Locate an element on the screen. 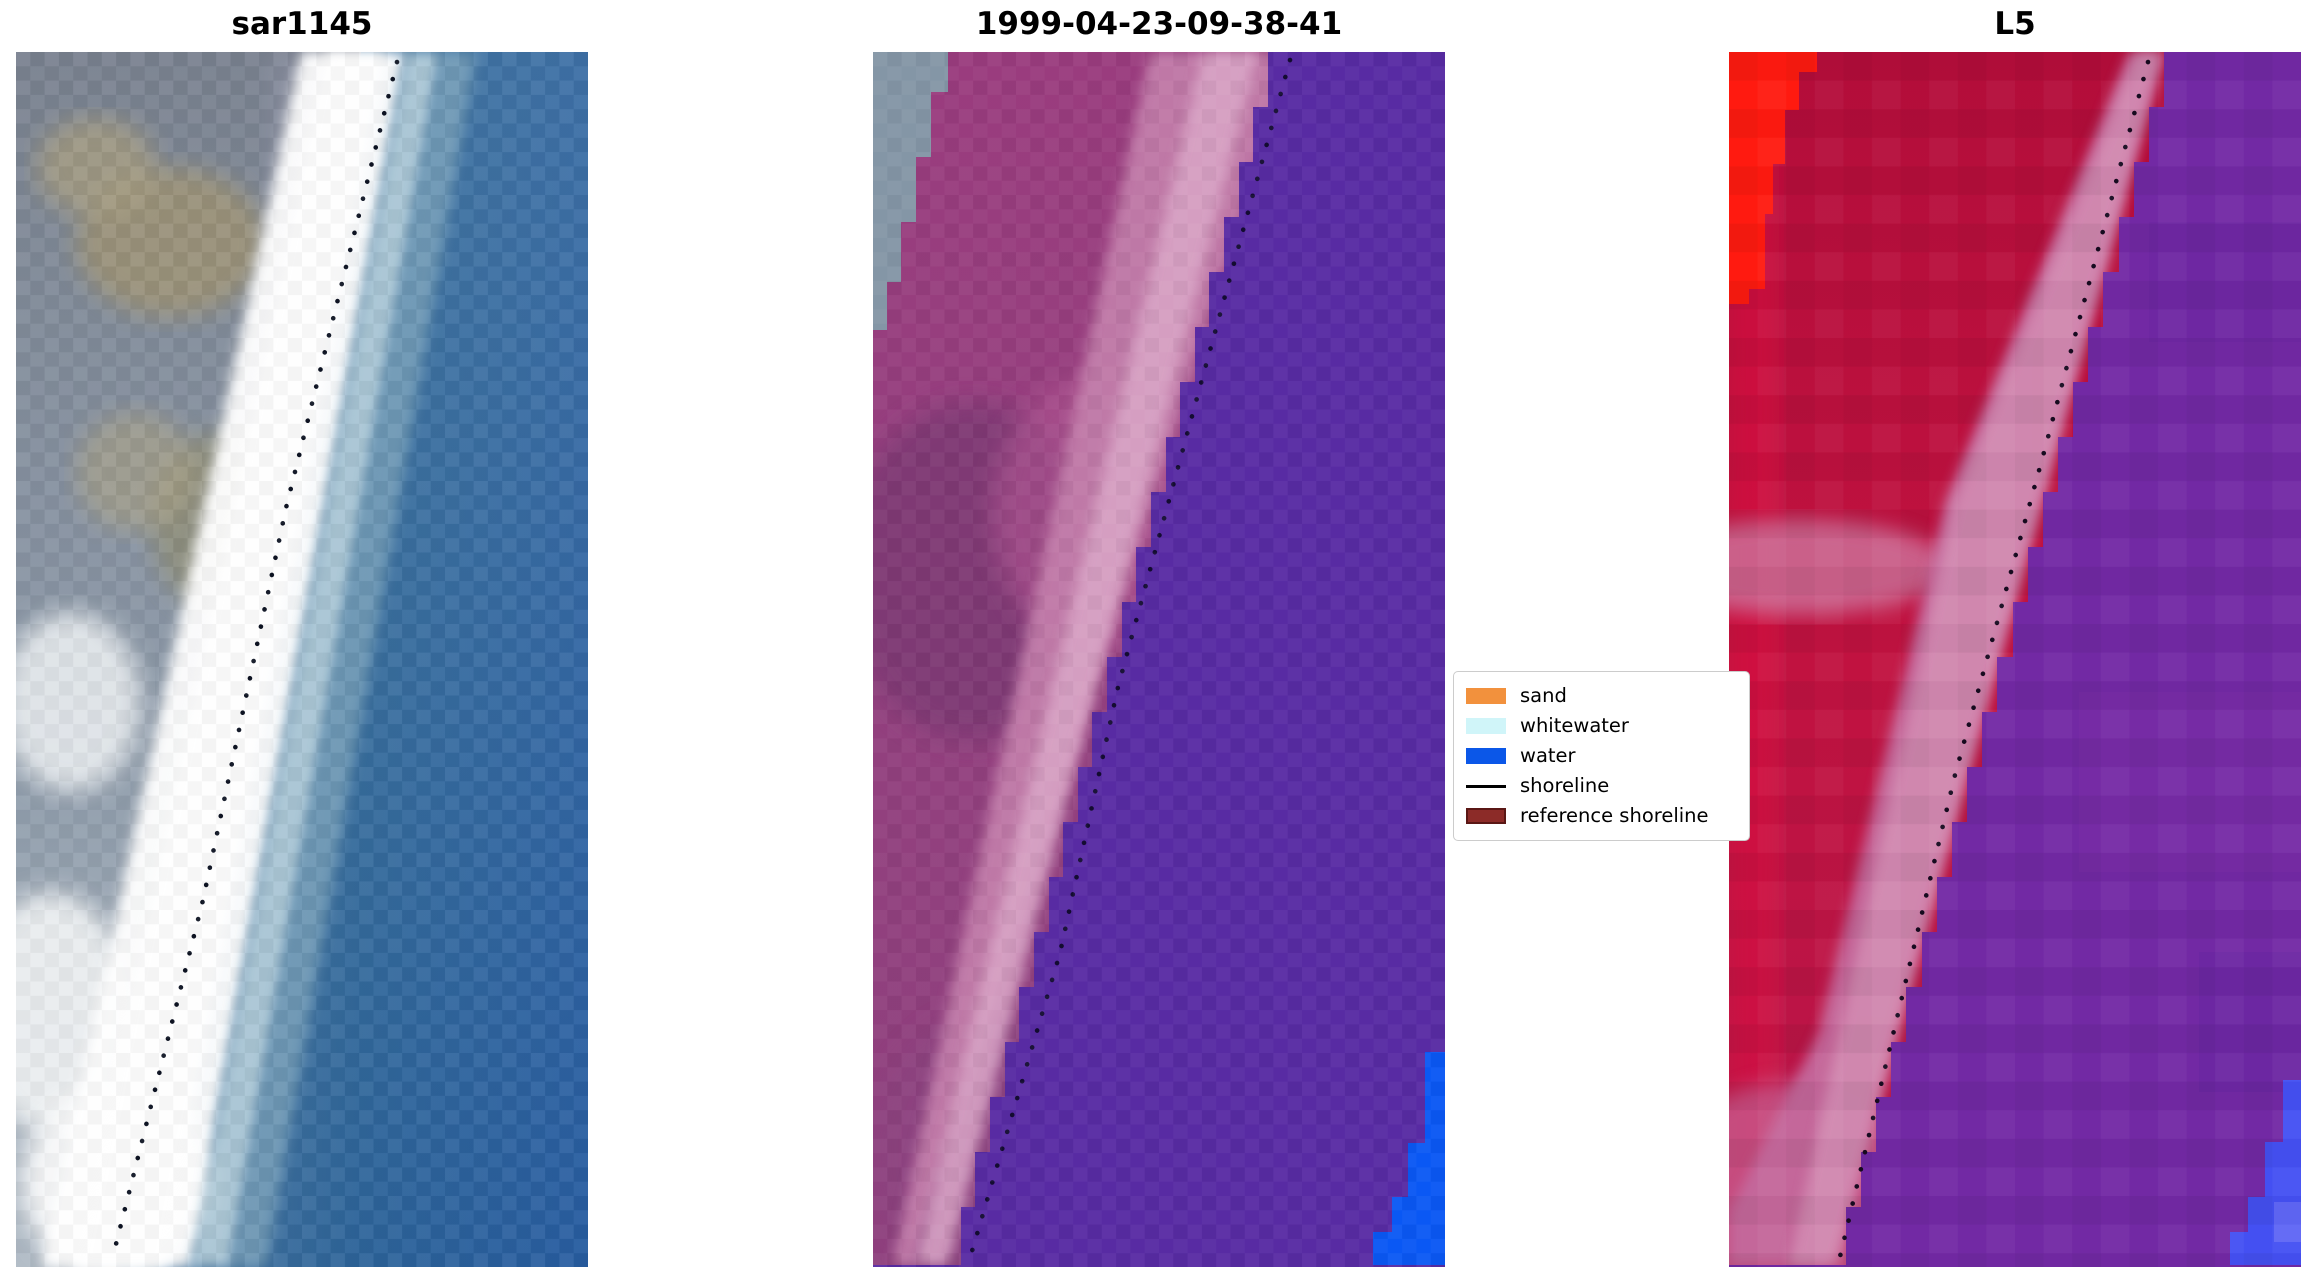 The height and width of the screenshot is (1283, 2317). panel-title-l5: L5 is located at coordinates (2015, 24).